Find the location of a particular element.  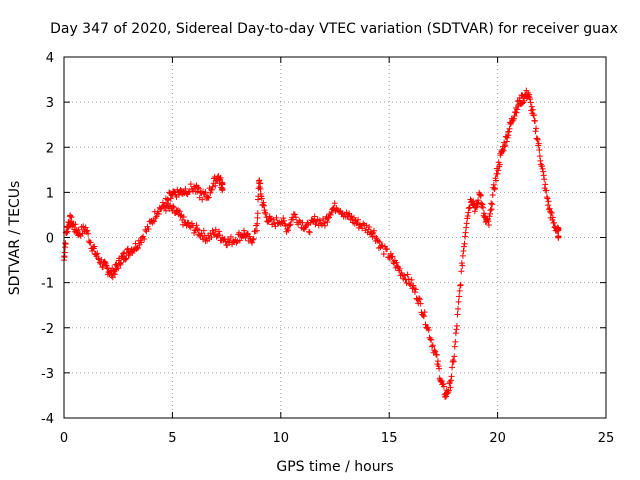

y-axis-label: SDTVAR / TECUs is located at coordinates (15, 238).